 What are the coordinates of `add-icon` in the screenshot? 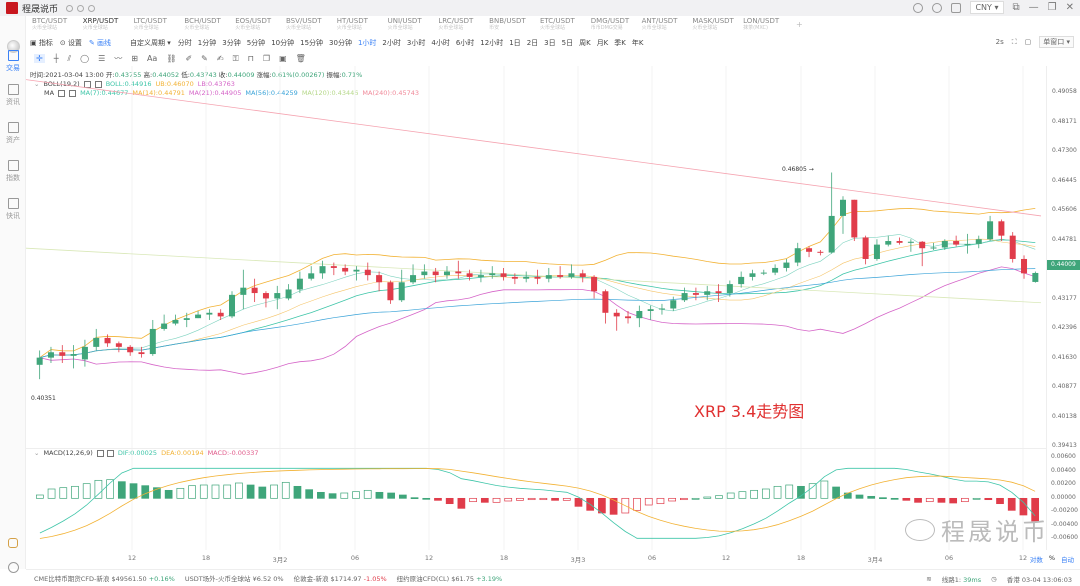 It's located at (70, 8).